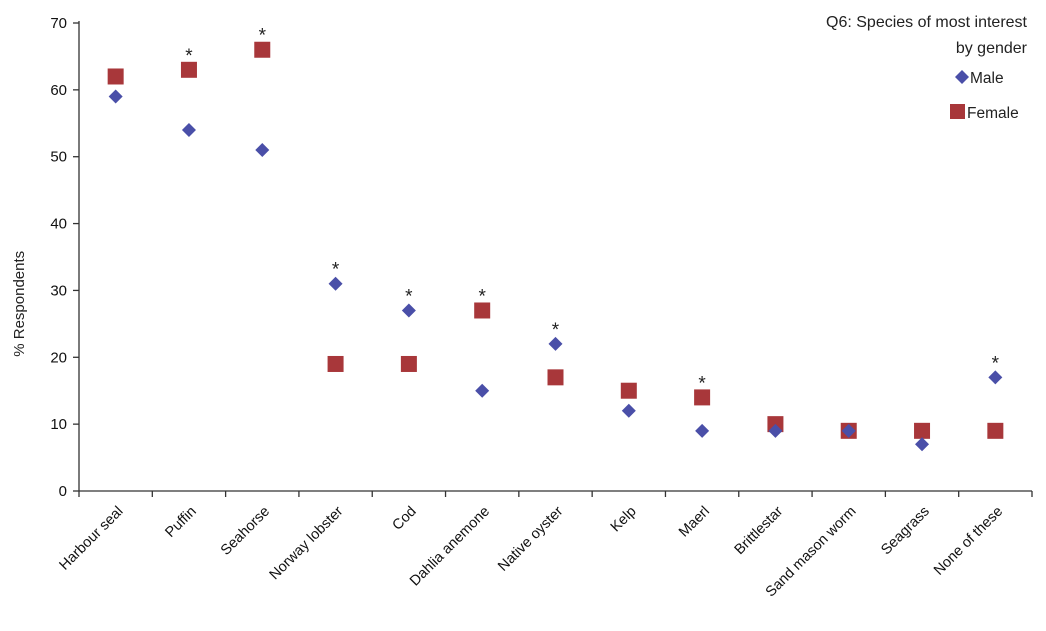 This screenshot has width=1046, height=631. Describe the element at coordinates (905, 531) in the screenshot. I see `x-category-label-11: Seagrass` at that location.